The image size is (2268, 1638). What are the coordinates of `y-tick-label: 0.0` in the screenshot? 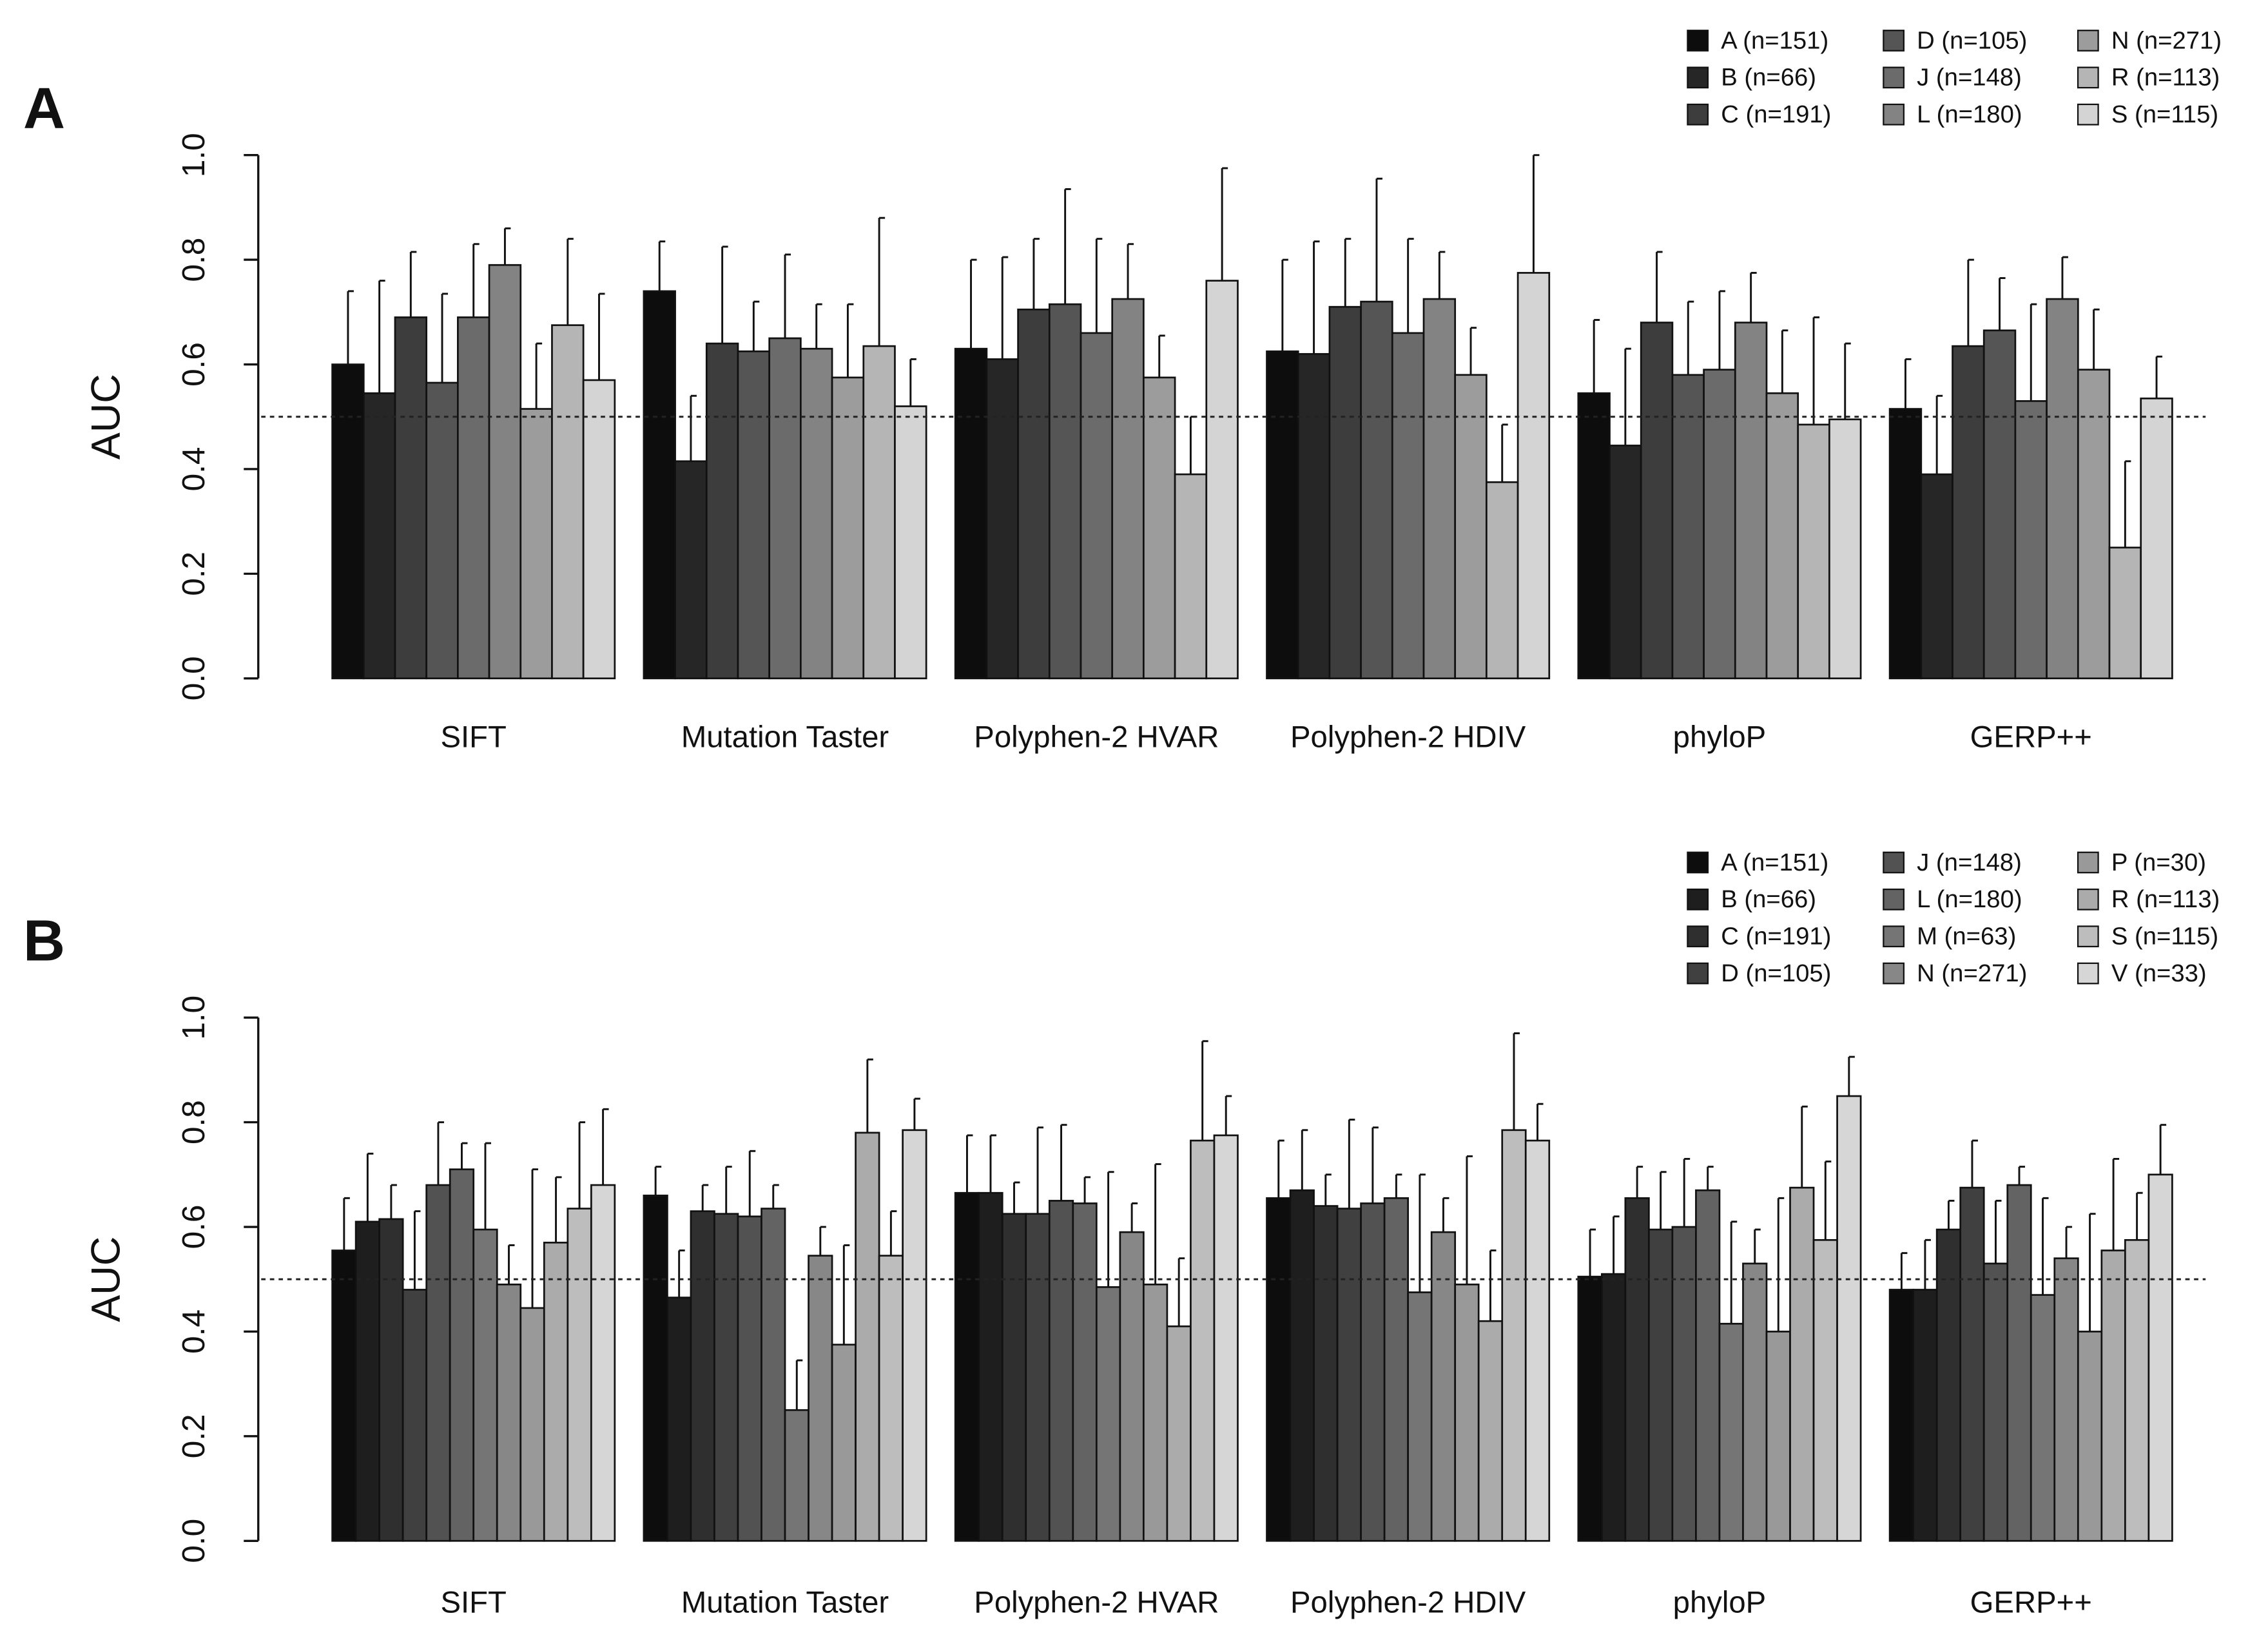 It's located at (194, 678).